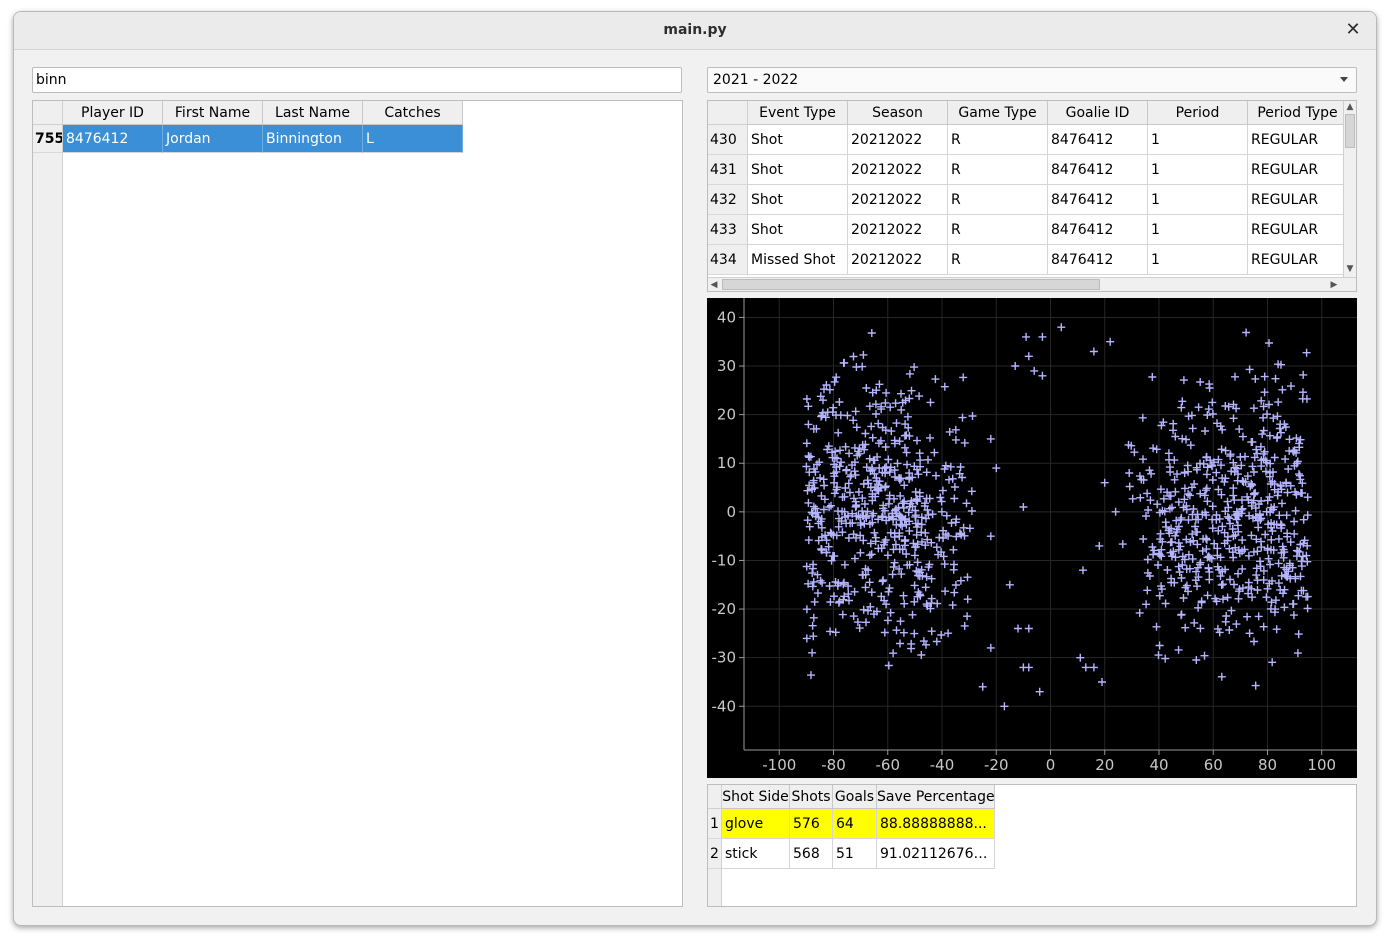 This screenshot has width=1389, height=942. What do you see at coordinates (1198, 113) in the screenshot?
I see `column-header: Period` at bounding box center [1198, 113].